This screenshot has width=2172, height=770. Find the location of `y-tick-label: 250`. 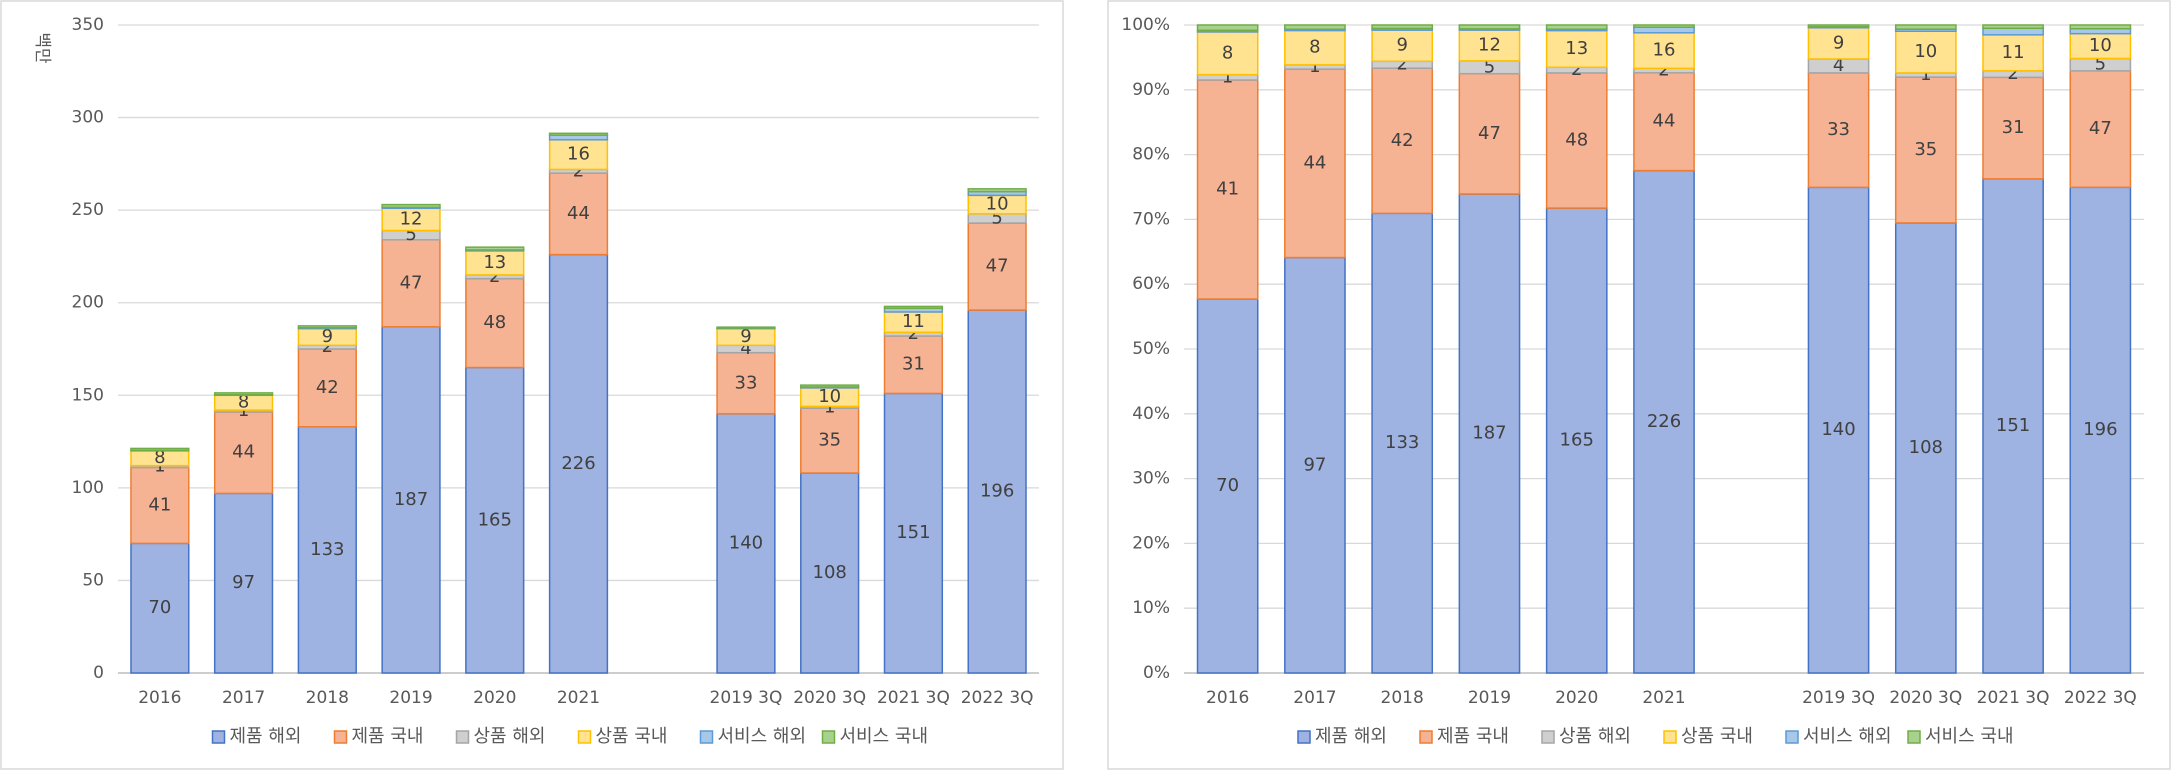

y-tick-label: 250 is located at coordinates (88, 210).